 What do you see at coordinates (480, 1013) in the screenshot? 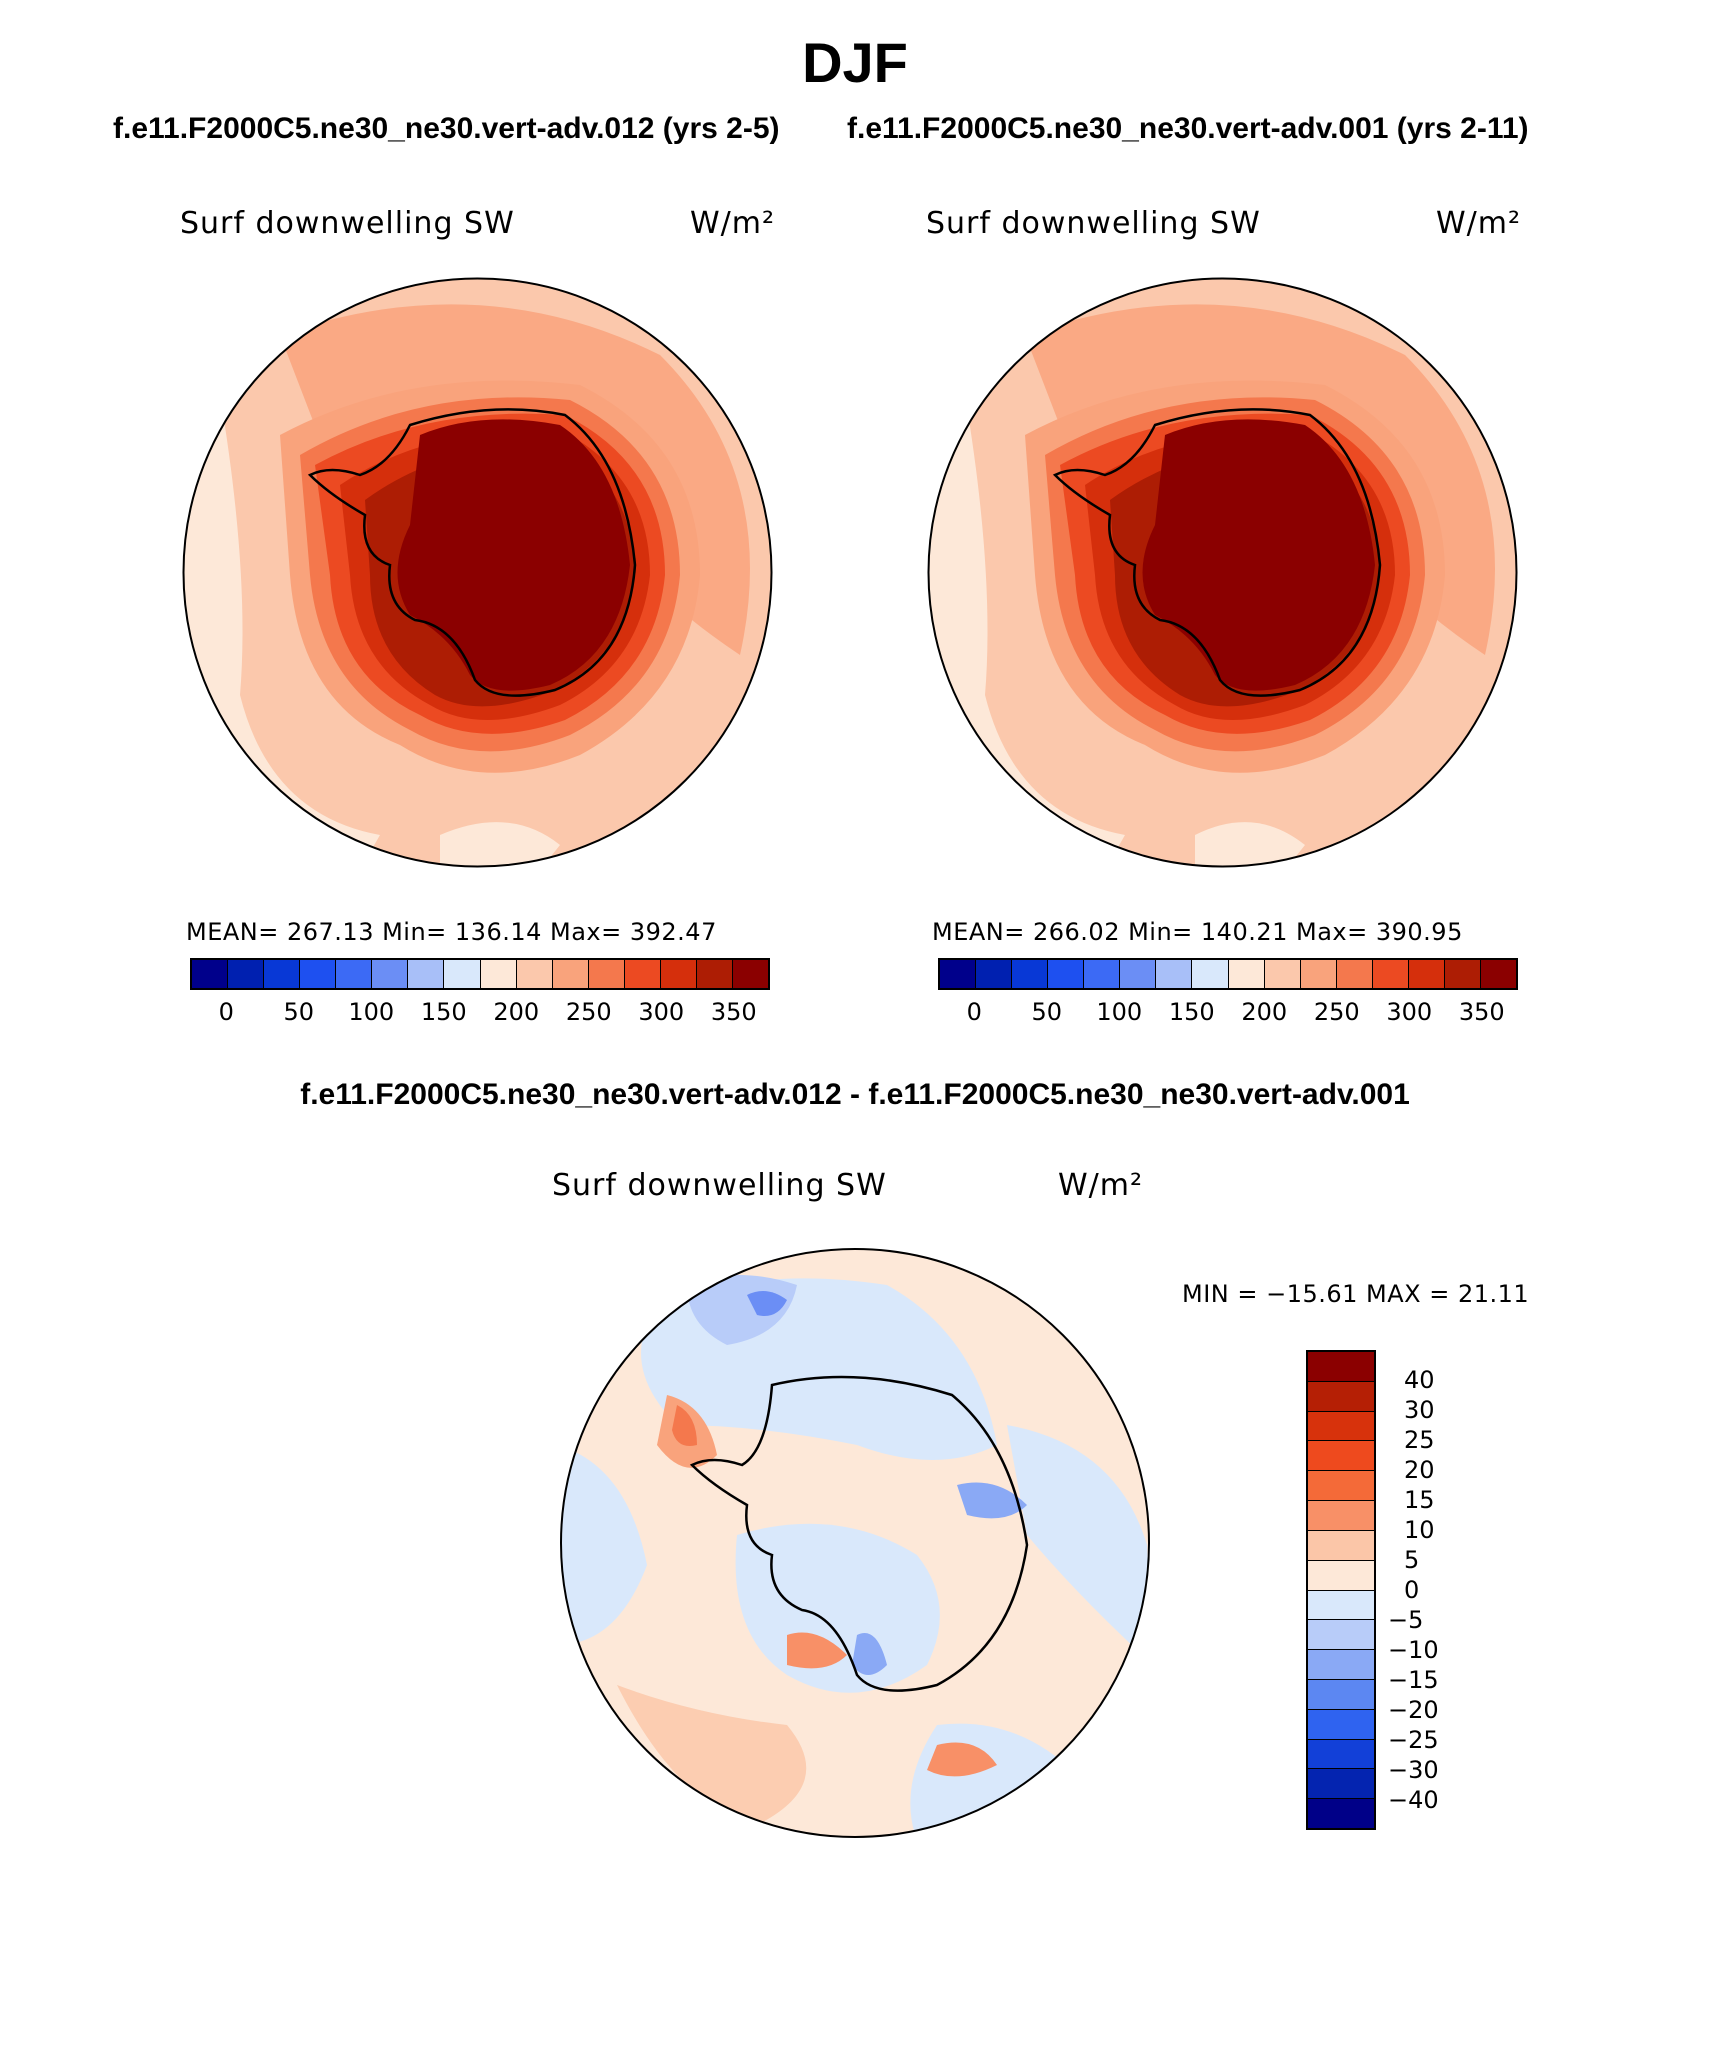
I see `case-a-colorbar-ticks: 0 50 100 150 200 250 300 350` at bounding box center [480, 1013].